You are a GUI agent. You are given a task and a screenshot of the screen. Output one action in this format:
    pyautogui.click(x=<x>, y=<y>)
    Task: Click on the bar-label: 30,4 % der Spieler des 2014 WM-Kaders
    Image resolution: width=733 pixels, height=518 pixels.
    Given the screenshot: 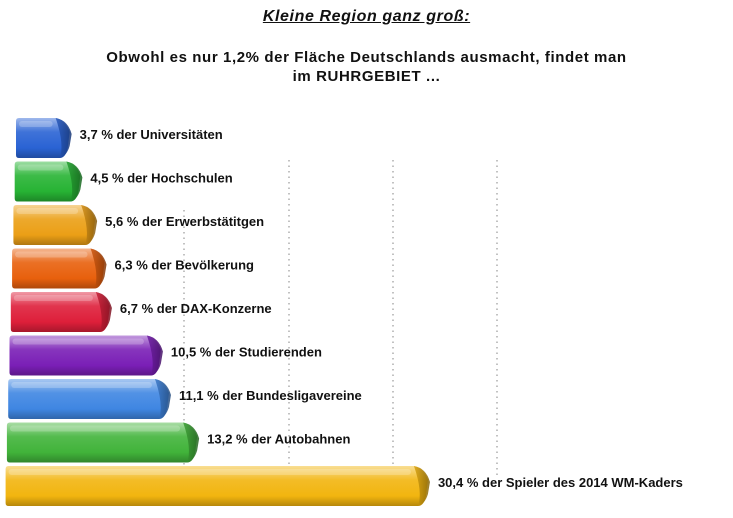 What is the action you would take?
    pyautogui.click(x=560, y=482)
    